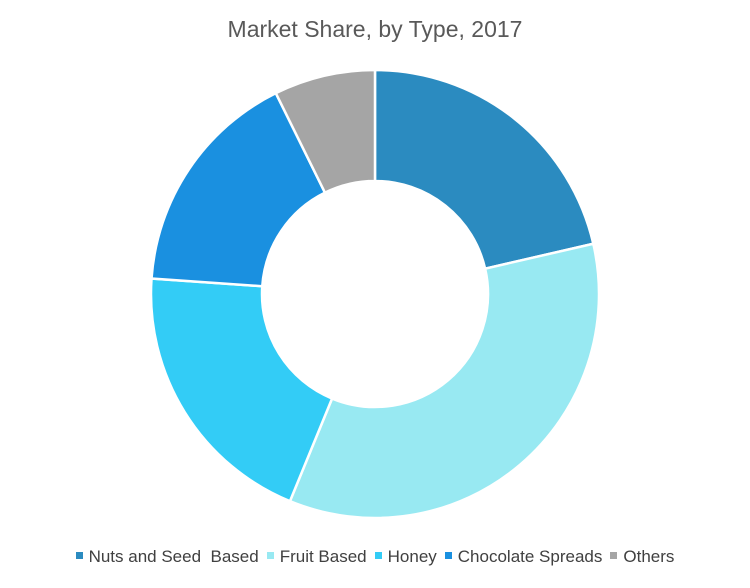 This screenshot has height=588, width=750. I want to click on legend-item: Fruit Based, so click(316, 557).